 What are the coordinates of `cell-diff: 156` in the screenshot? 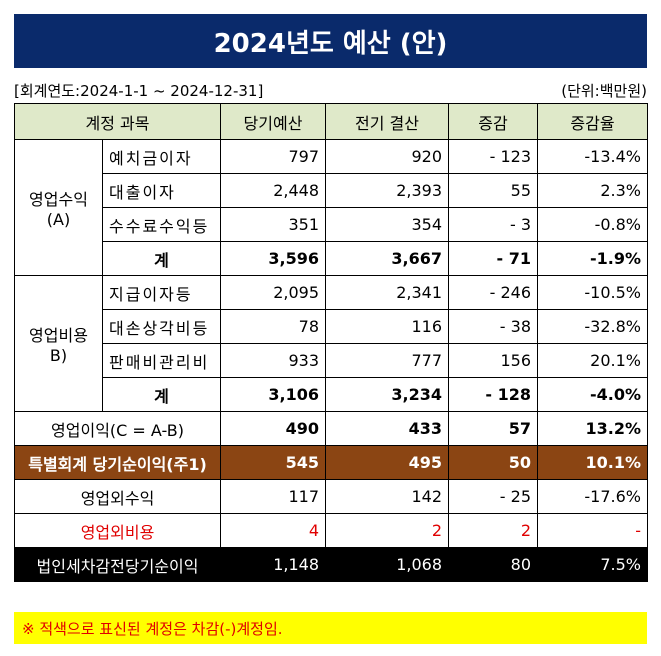 It's located at (493, 360).